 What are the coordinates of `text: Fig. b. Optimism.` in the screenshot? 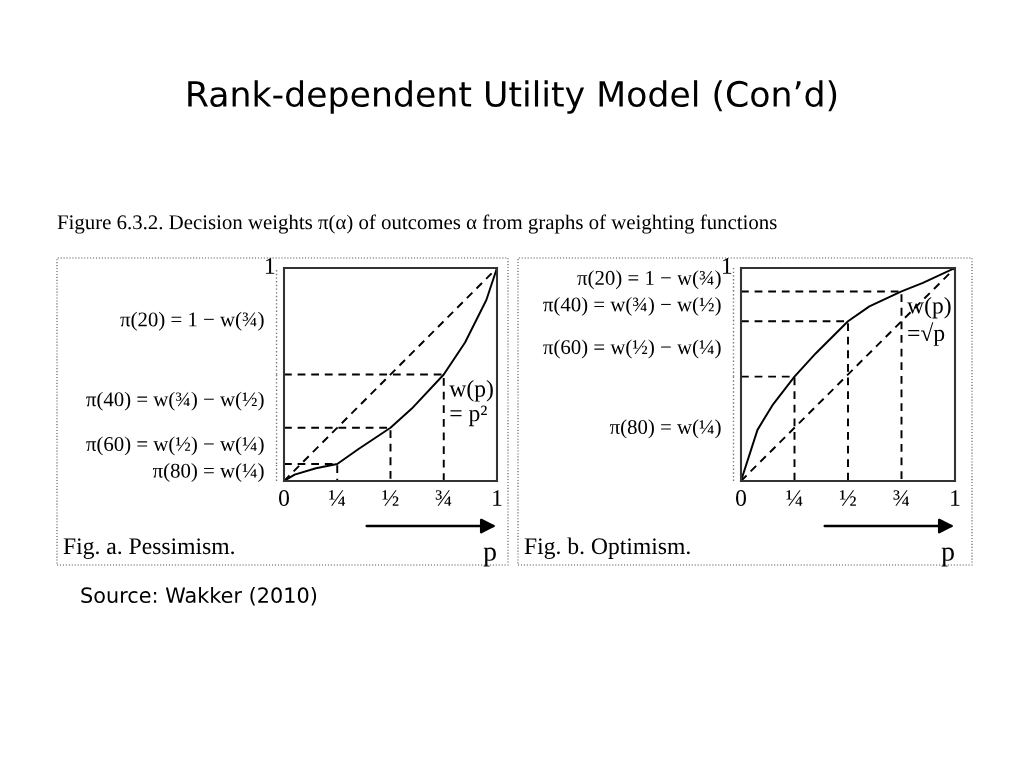 It's located at (607, 548).